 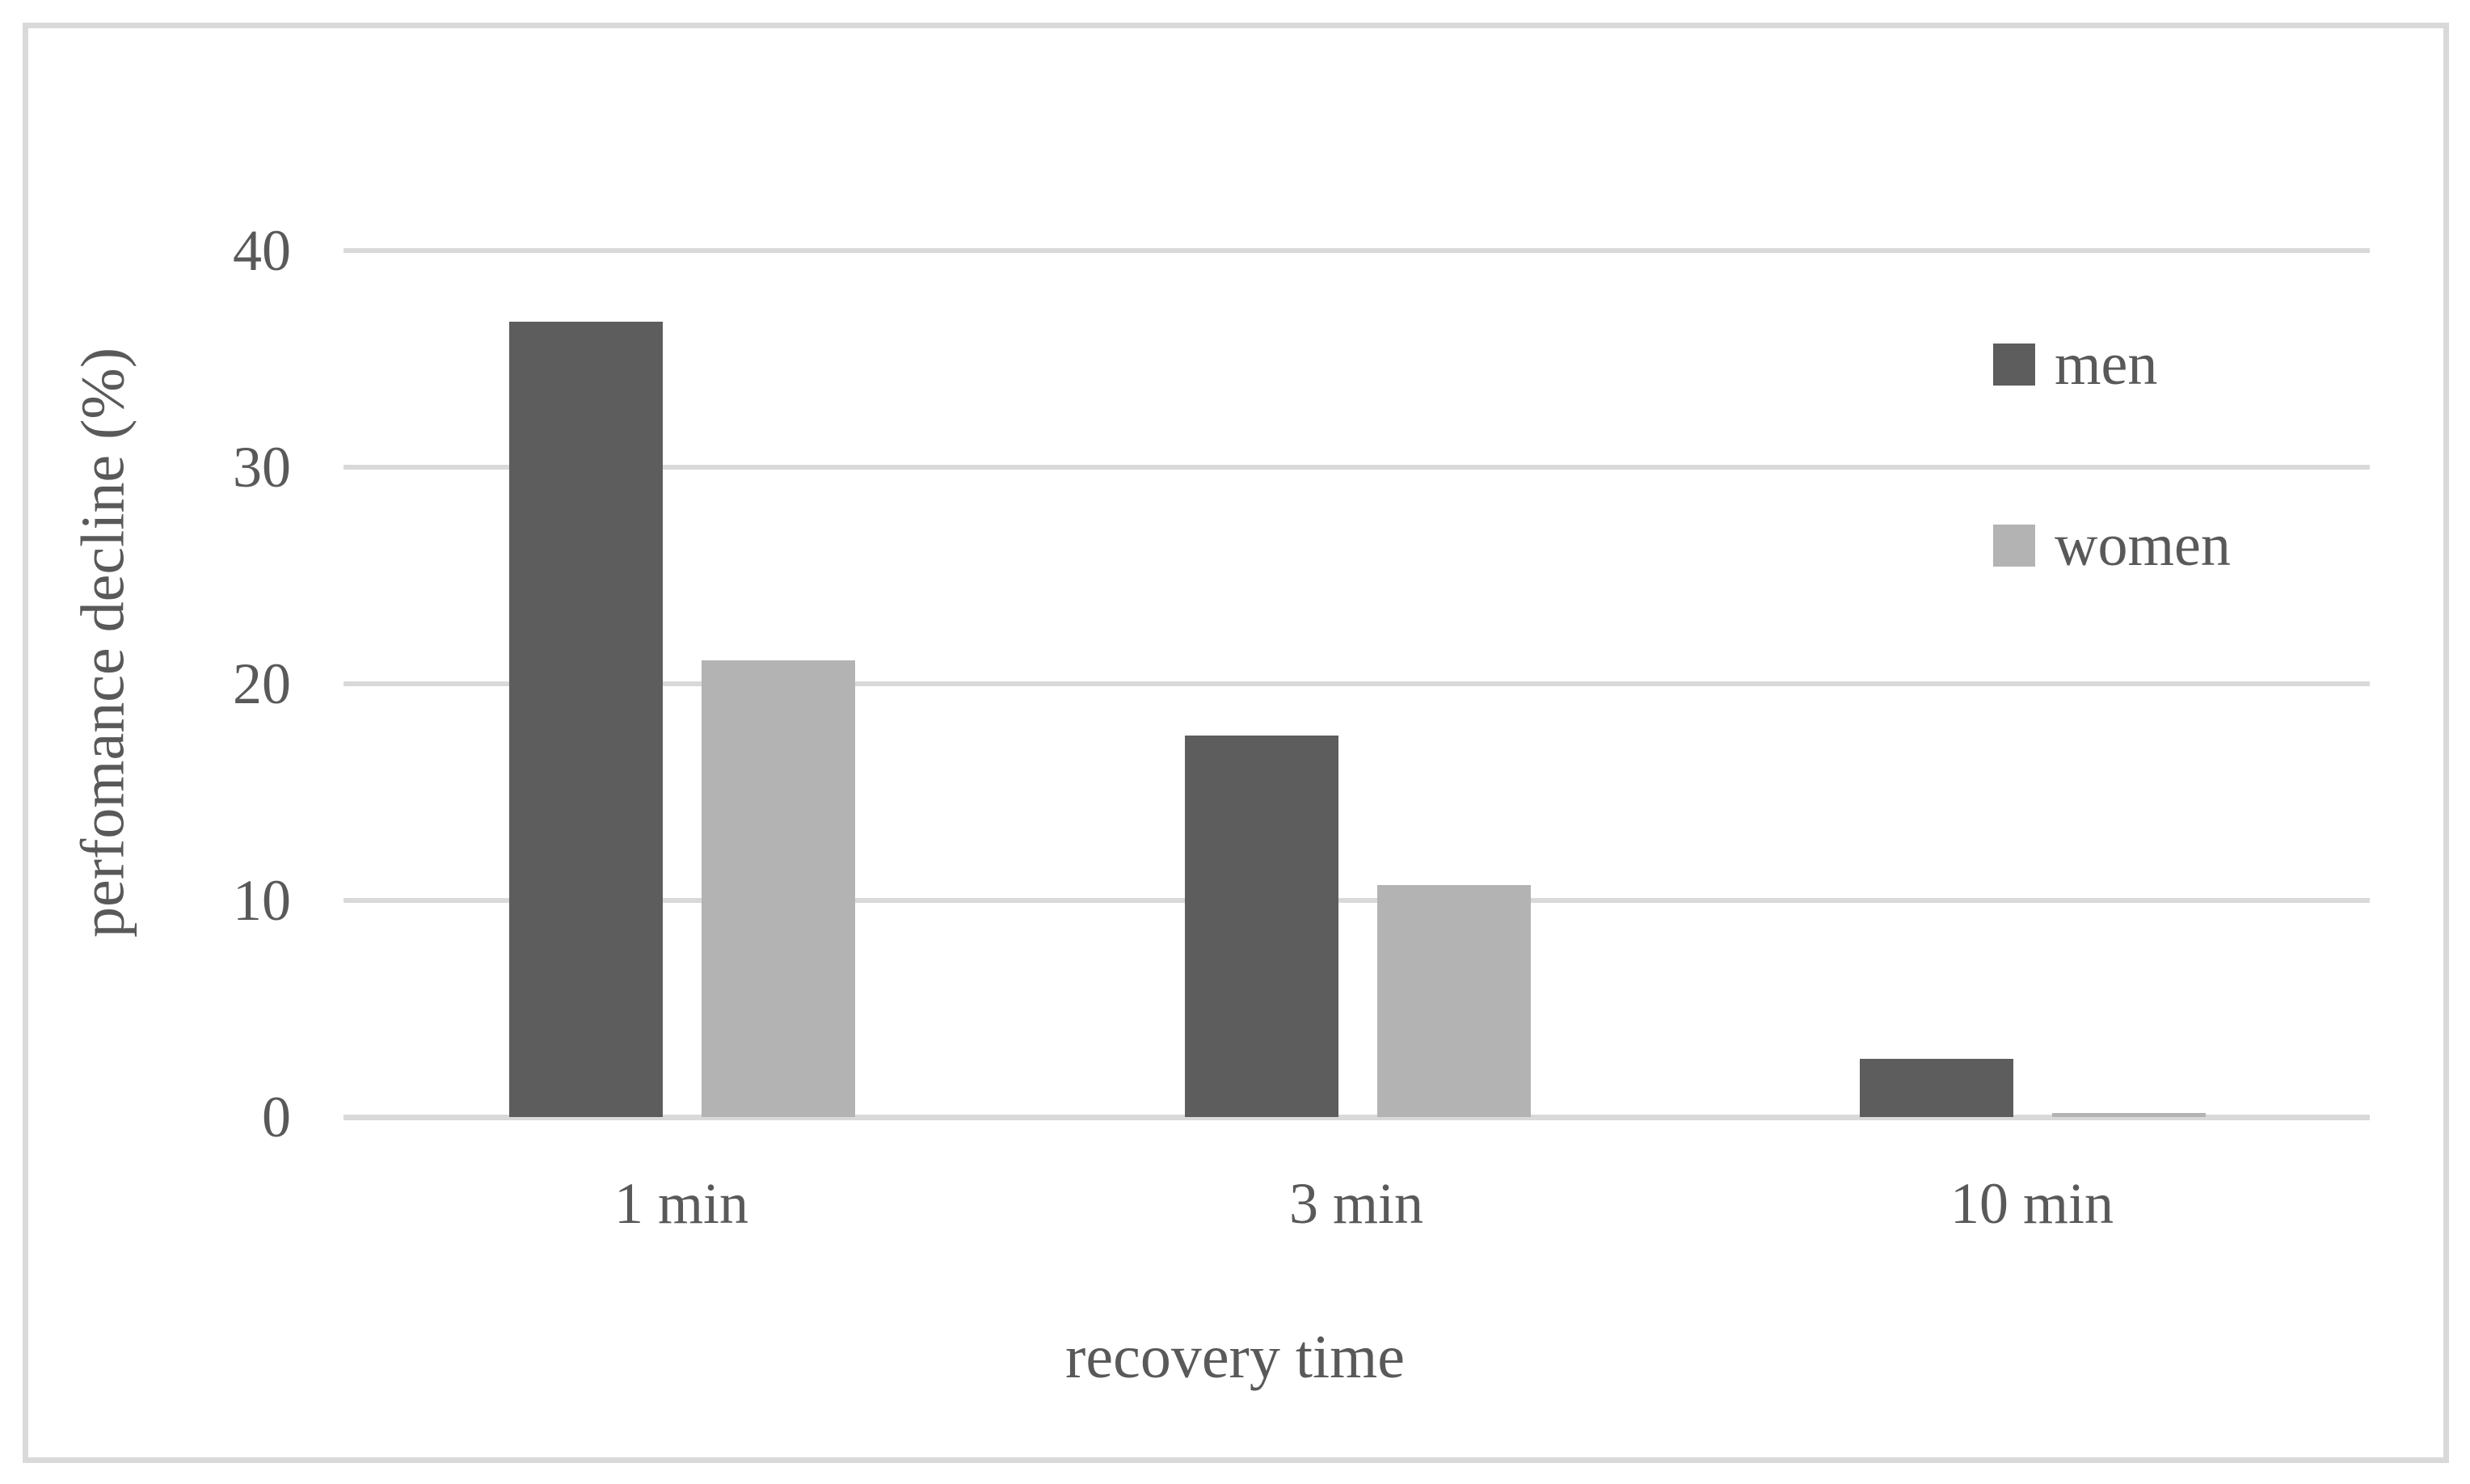 What do you see at coordinates (1355, 1203) in the screenshot?
I see `x-tick-label-3-min: 3 min` at bounding box center [1355, 1203].